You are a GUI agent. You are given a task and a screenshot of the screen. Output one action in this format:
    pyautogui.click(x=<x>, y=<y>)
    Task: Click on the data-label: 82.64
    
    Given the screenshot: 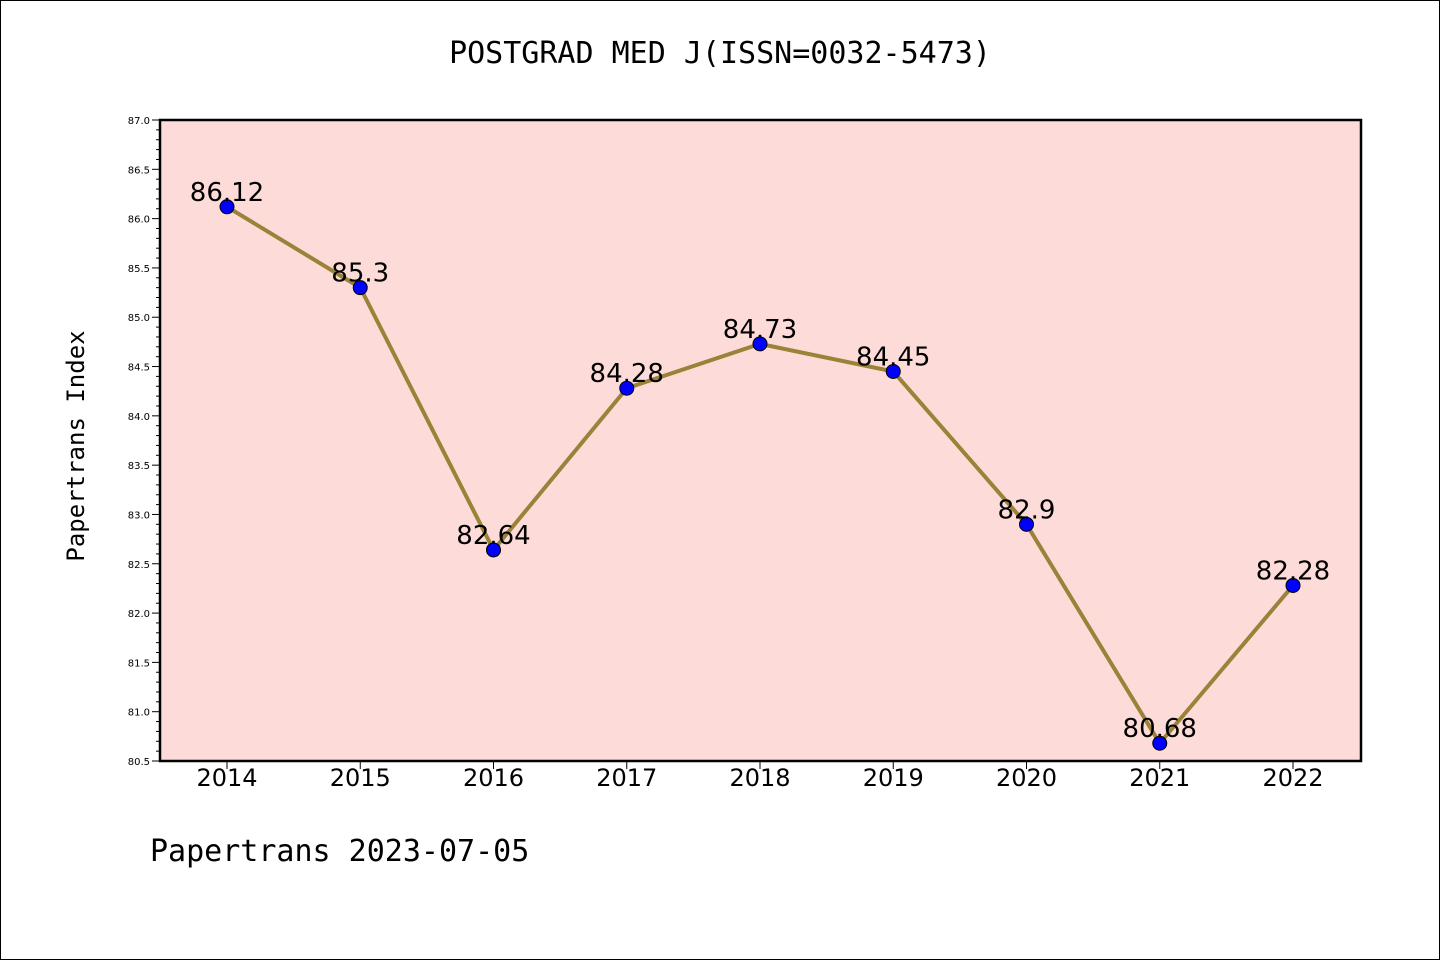 What is the action you would take?
    pyautogui.click(x=493, y=536)
    